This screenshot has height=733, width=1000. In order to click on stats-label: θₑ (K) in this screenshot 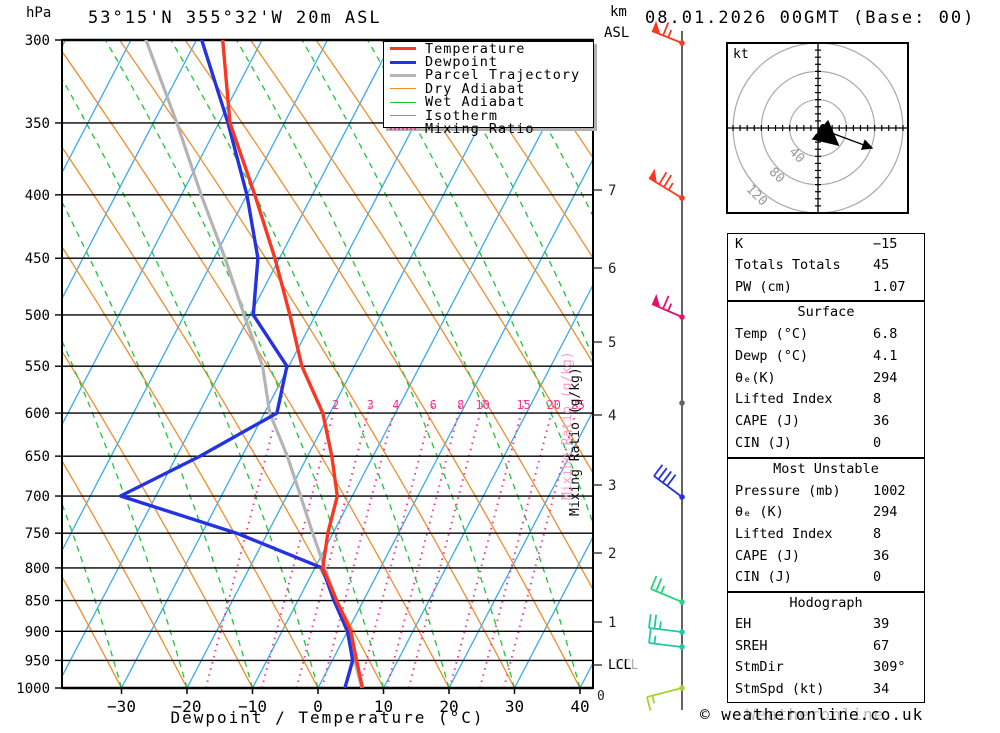, I will do `click(759, 512)`.